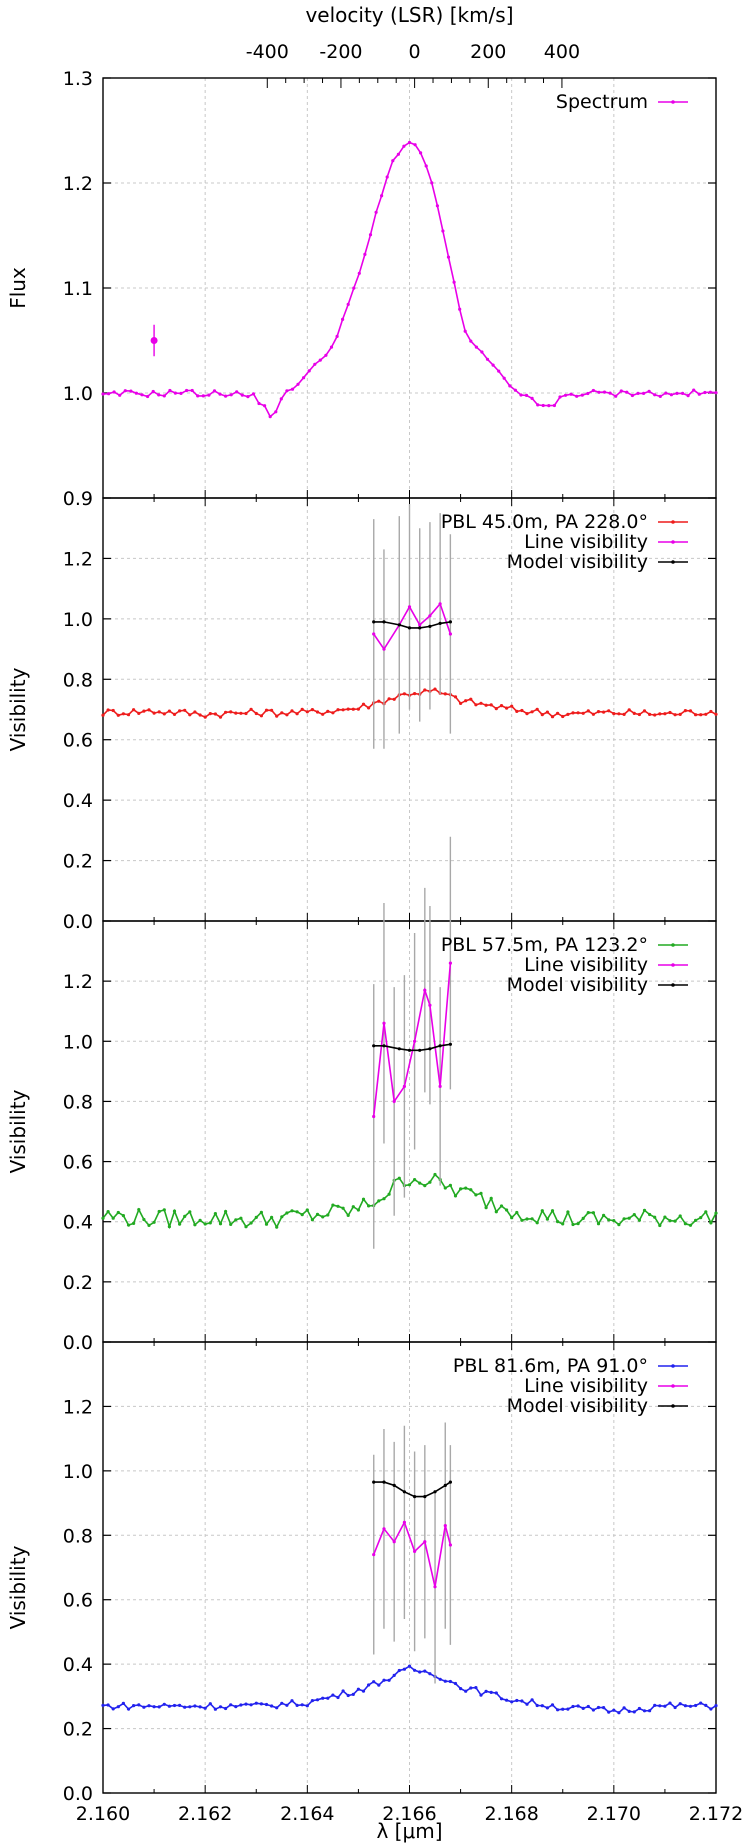 This screenshot has height=1845, width=748. I want to click on y-tick-label: 1.2, so click(78, 982).